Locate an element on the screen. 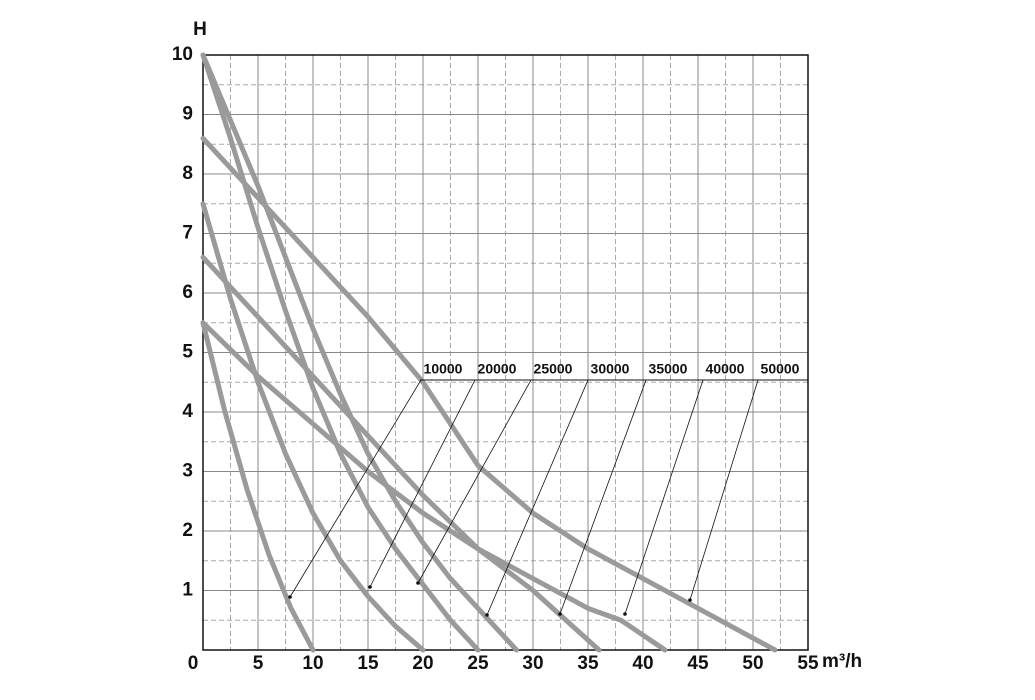 Image resolution: width=1035 pixels, height=700 pixels. y-tick-label: 4 is located at coordinates (187, 411).